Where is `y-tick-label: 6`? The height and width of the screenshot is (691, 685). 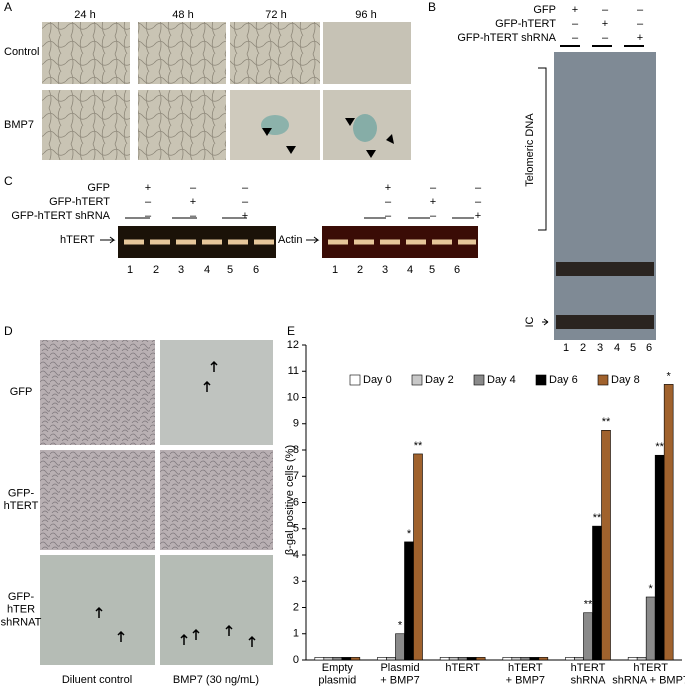
y-tick-label: 6 is located at coordinates (296, 502).